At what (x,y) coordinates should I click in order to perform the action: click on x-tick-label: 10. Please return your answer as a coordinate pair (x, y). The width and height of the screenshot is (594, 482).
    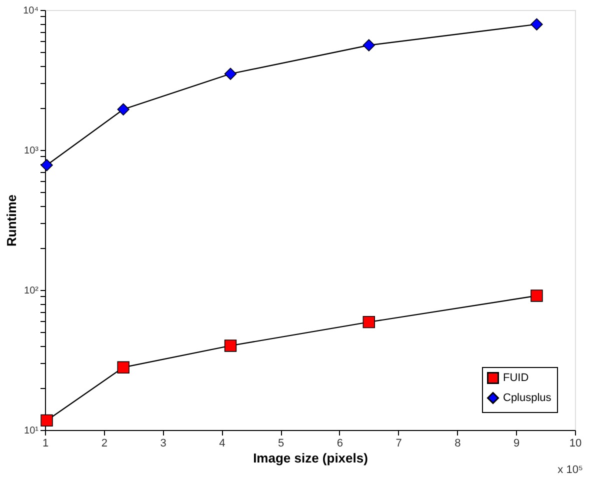
    Looking at the image, I should click on (575, 444).